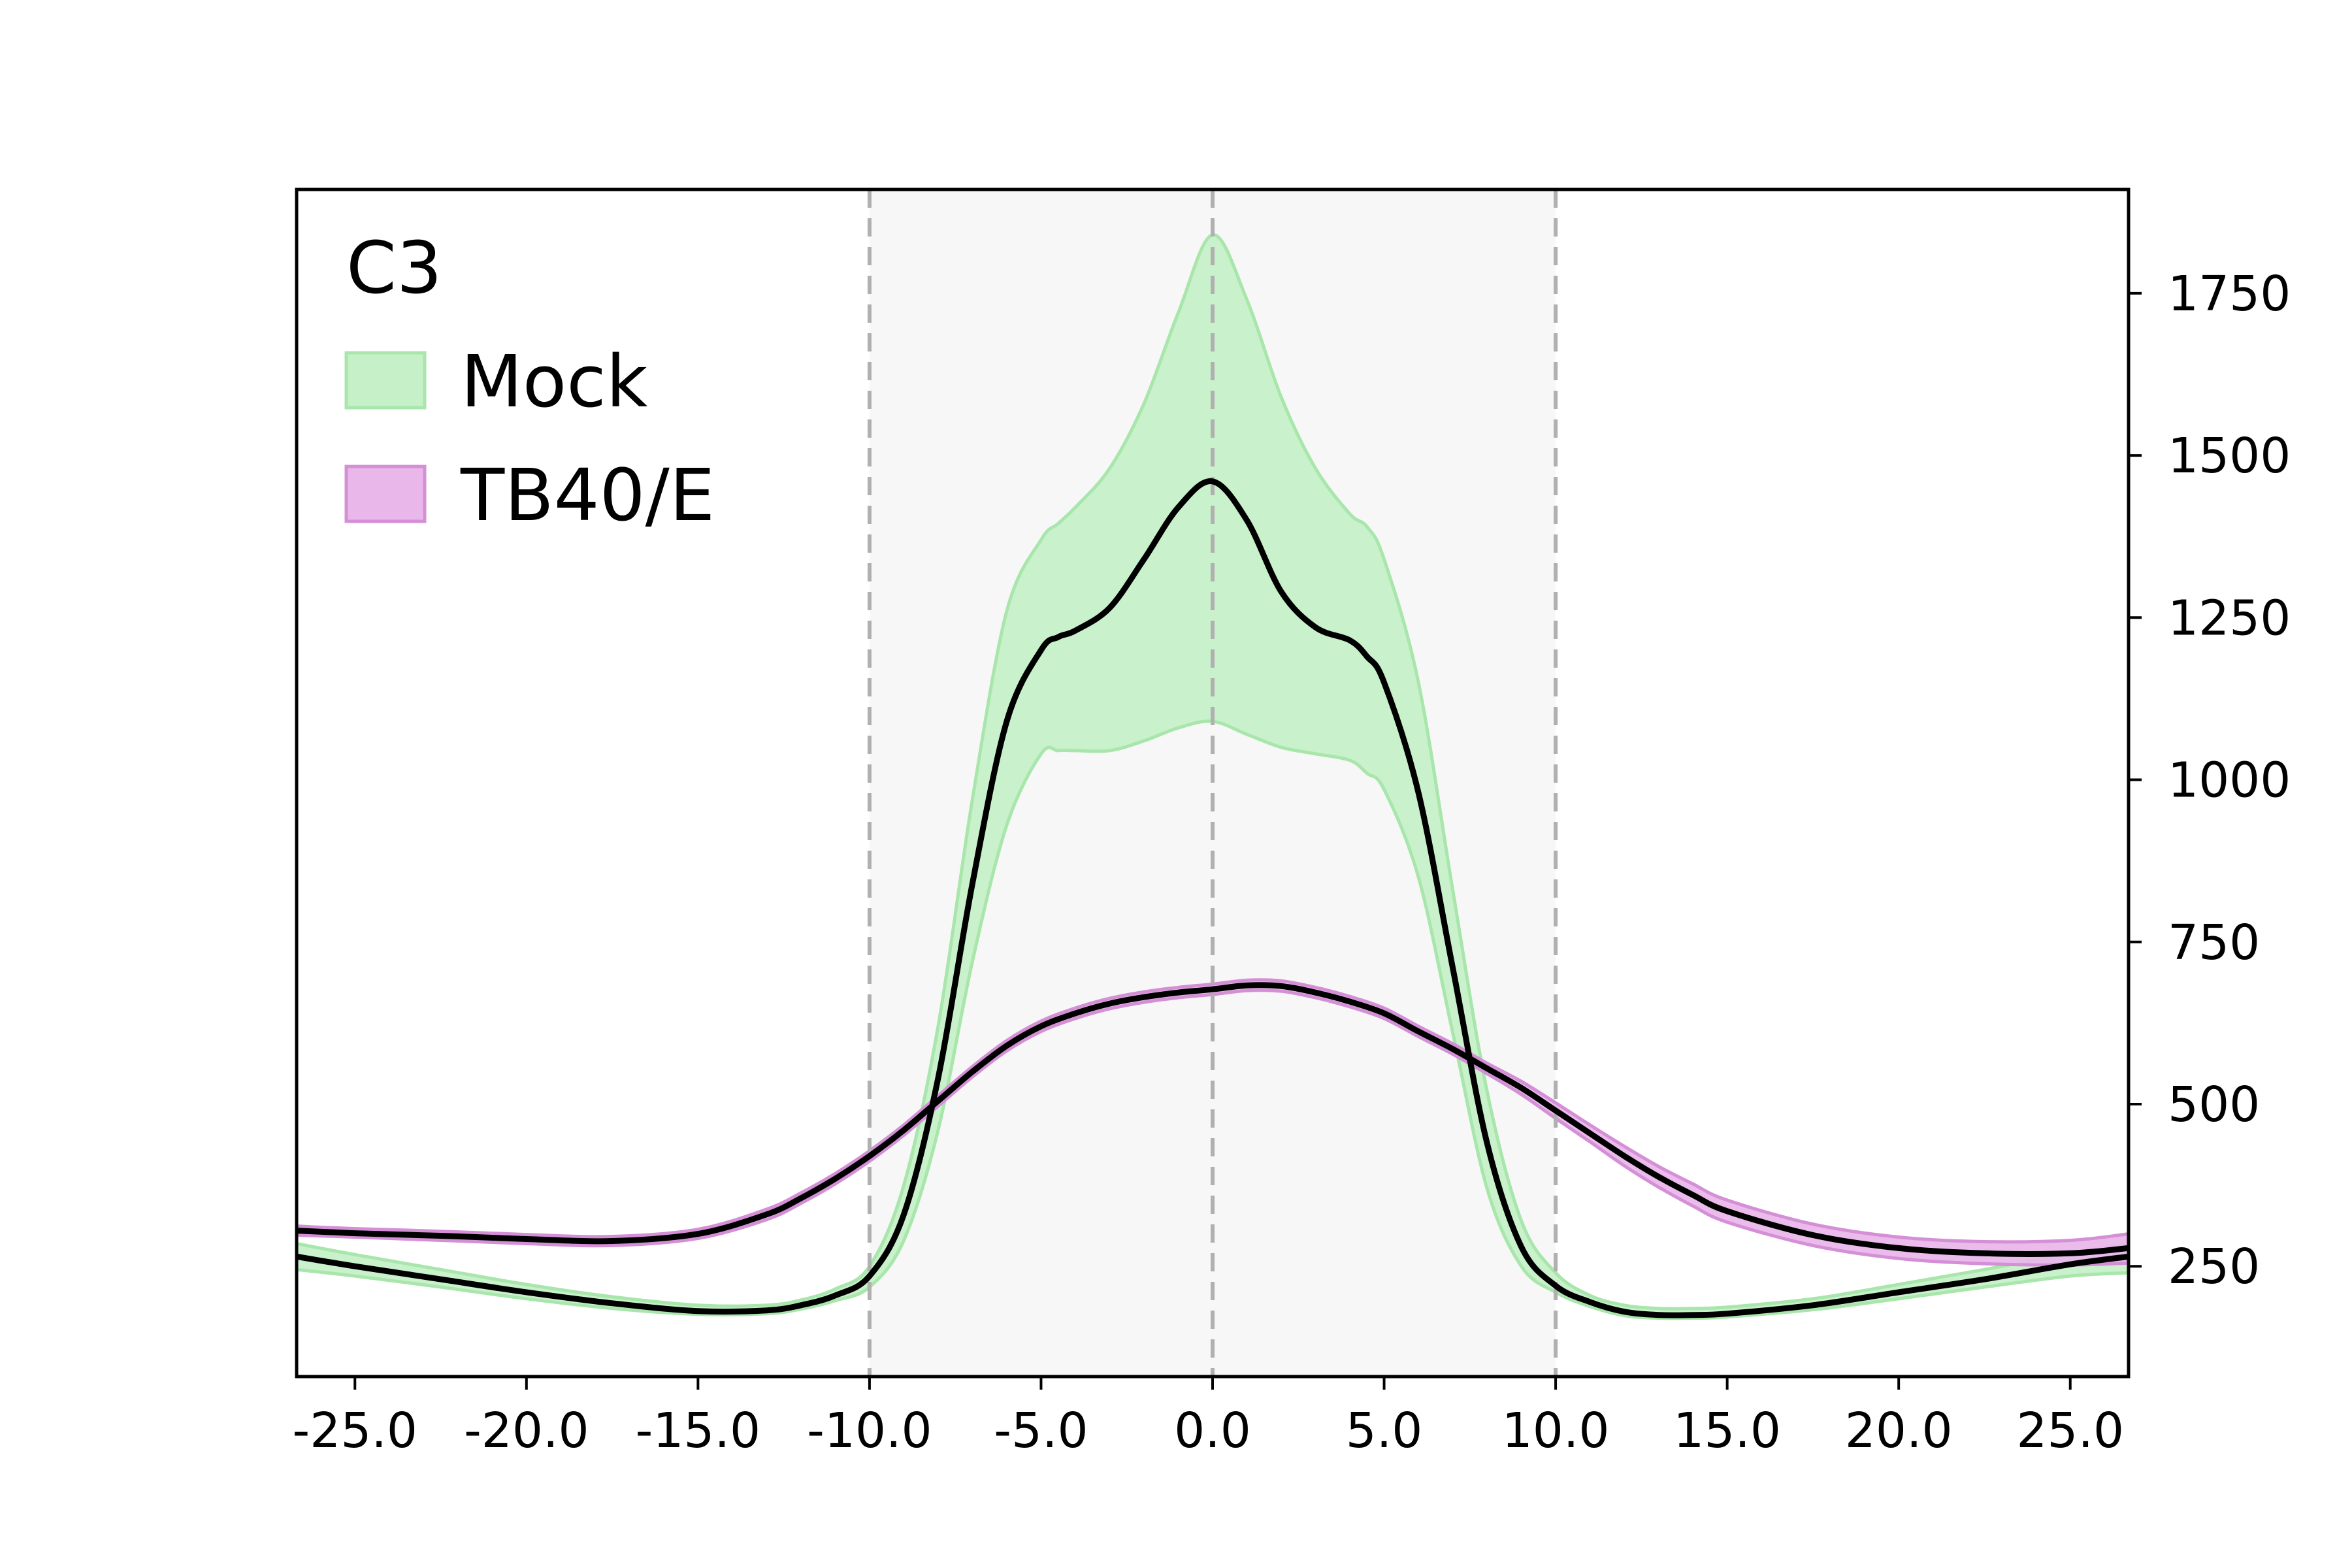 Image resolution: width=2352 pixels, height=1568 pixels. I want to click on x-tick-label: 25.0, so click(2070, 1431).